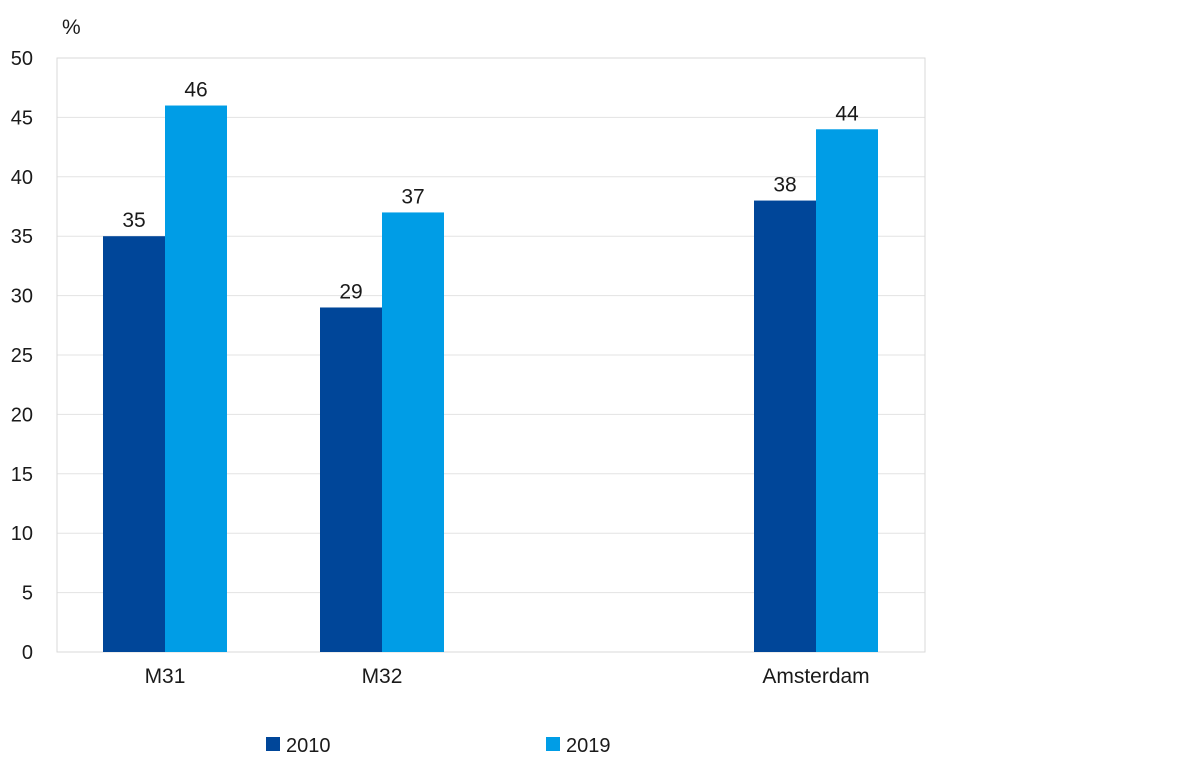 The image size is (1200, 779). I want to click on data-label: 35, so click(133, 220).